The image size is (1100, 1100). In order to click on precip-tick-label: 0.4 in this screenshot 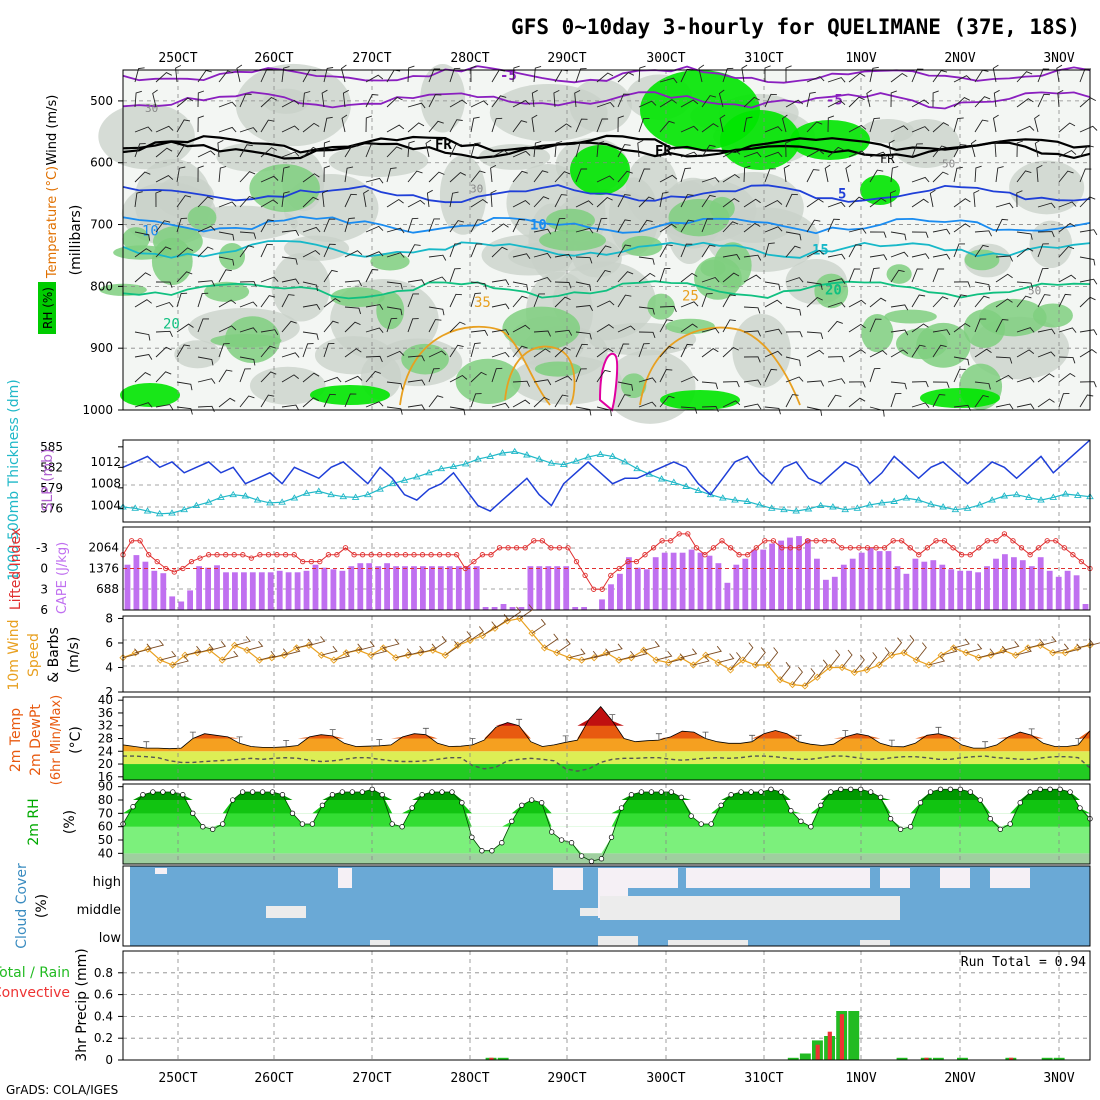, I will do `click(103, 1016)`.